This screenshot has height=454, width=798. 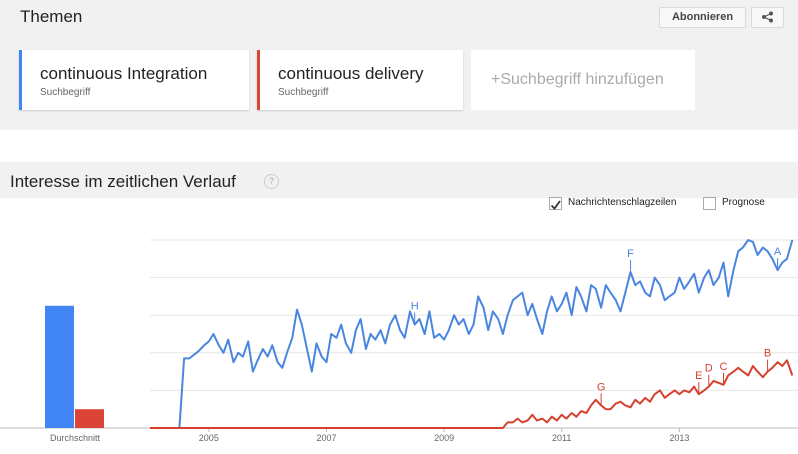 I want to click on term-name: continuous delivery, so click(x=351, y=73).